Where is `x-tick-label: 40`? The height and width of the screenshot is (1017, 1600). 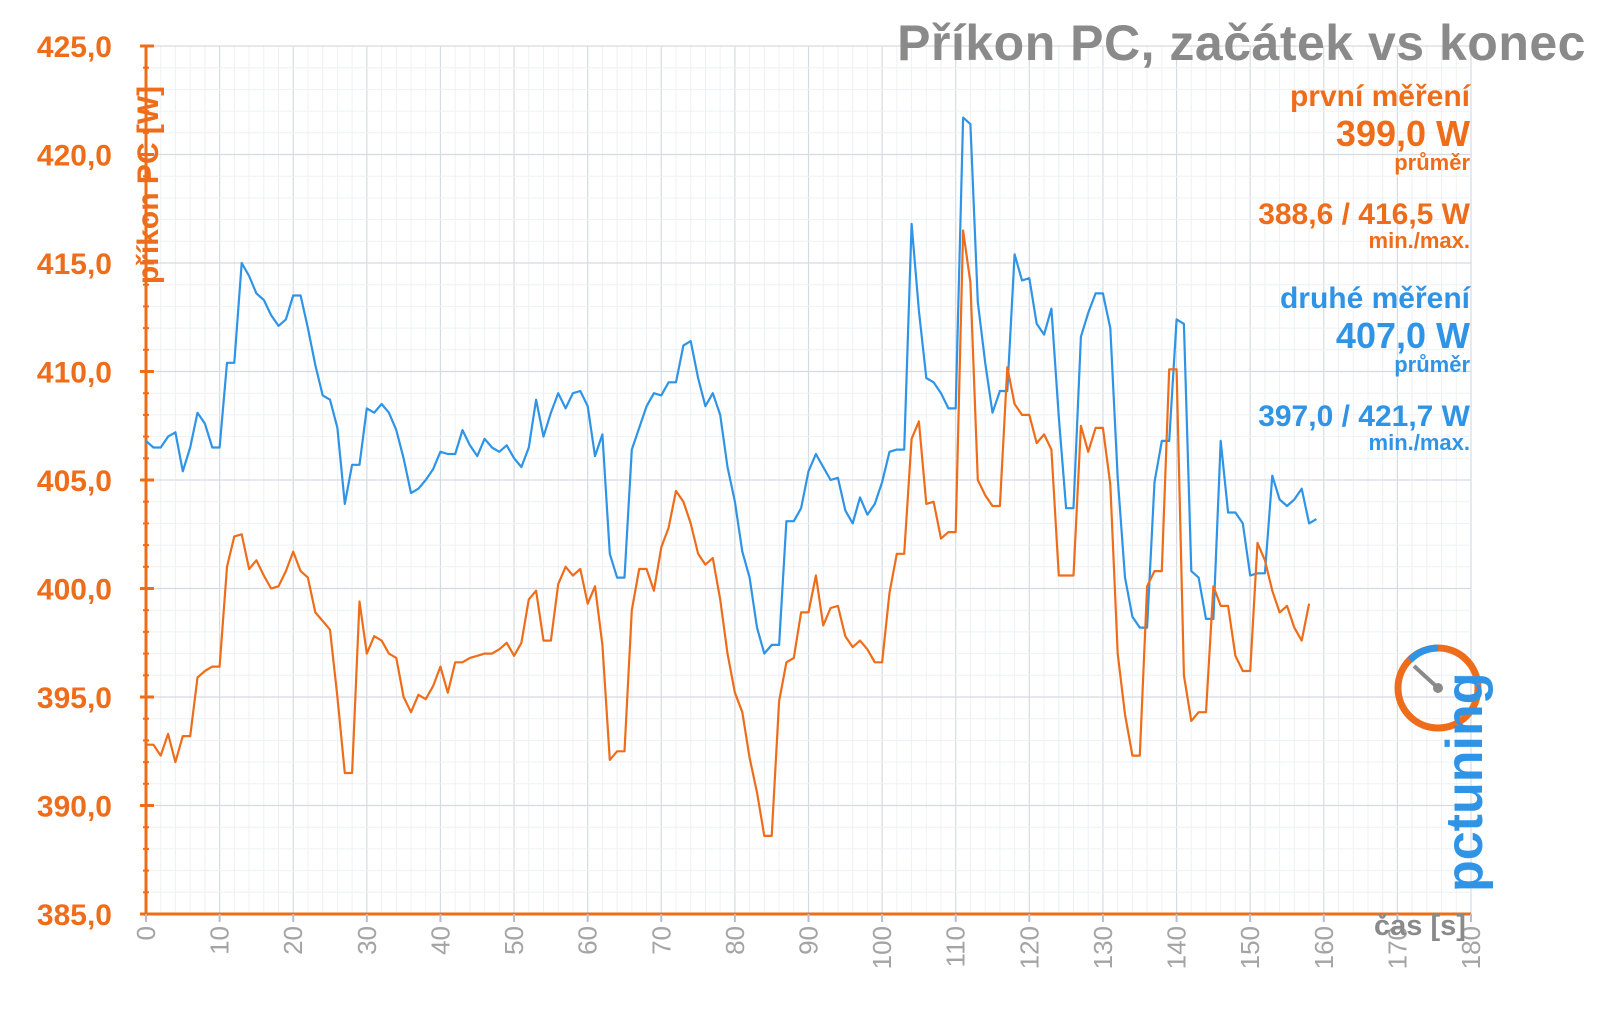 x-tick-label: 40 is located at coordinates (440, 940).